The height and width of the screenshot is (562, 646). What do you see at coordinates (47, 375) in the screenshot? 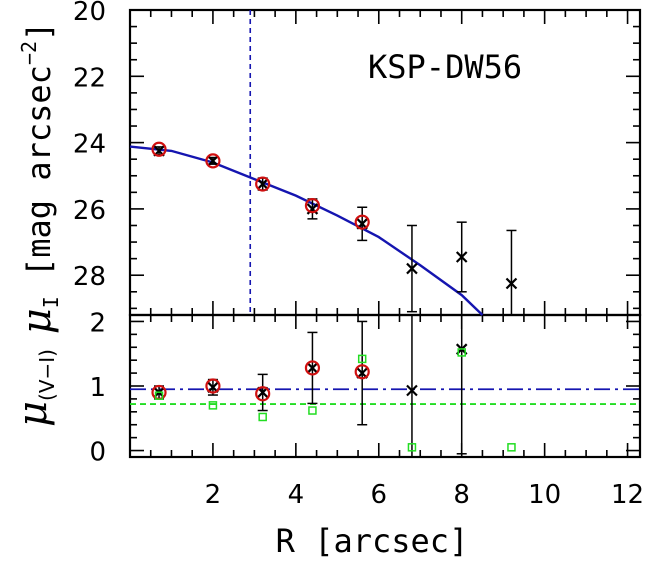
I see `bottom-y-subscript: (V−I)` at bounding box center [47, 375].